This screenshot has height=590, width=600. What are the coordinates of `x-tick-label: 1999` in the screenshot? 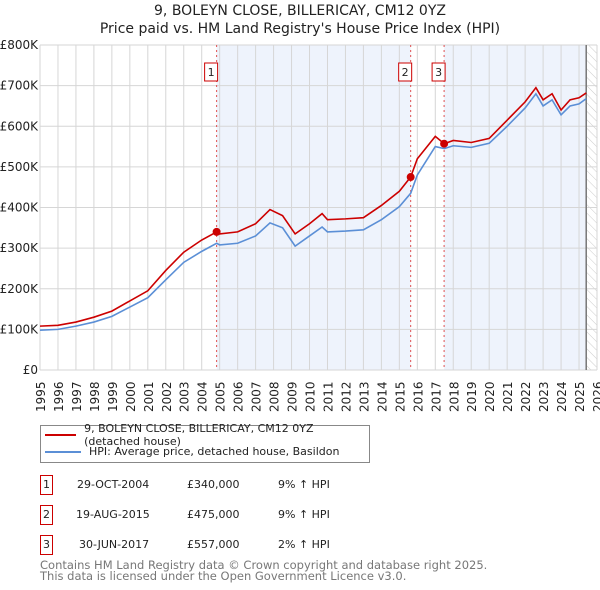 It's located at (113, 396).